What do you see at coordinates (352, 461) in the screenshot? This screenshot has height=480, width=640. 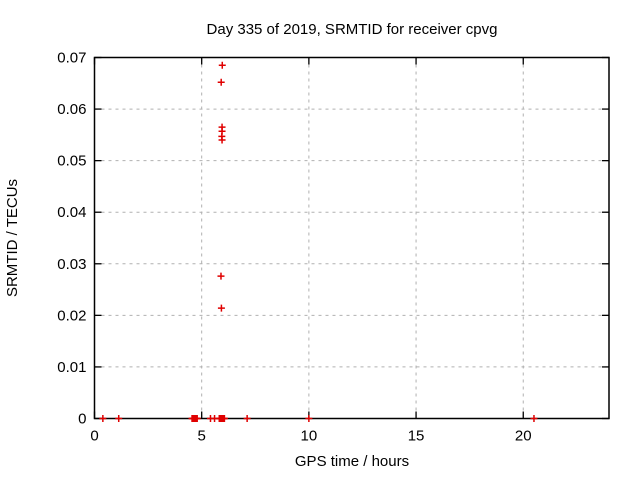 I see `x-axis-label: GPS time / hours` at bounding box center [352, 461].